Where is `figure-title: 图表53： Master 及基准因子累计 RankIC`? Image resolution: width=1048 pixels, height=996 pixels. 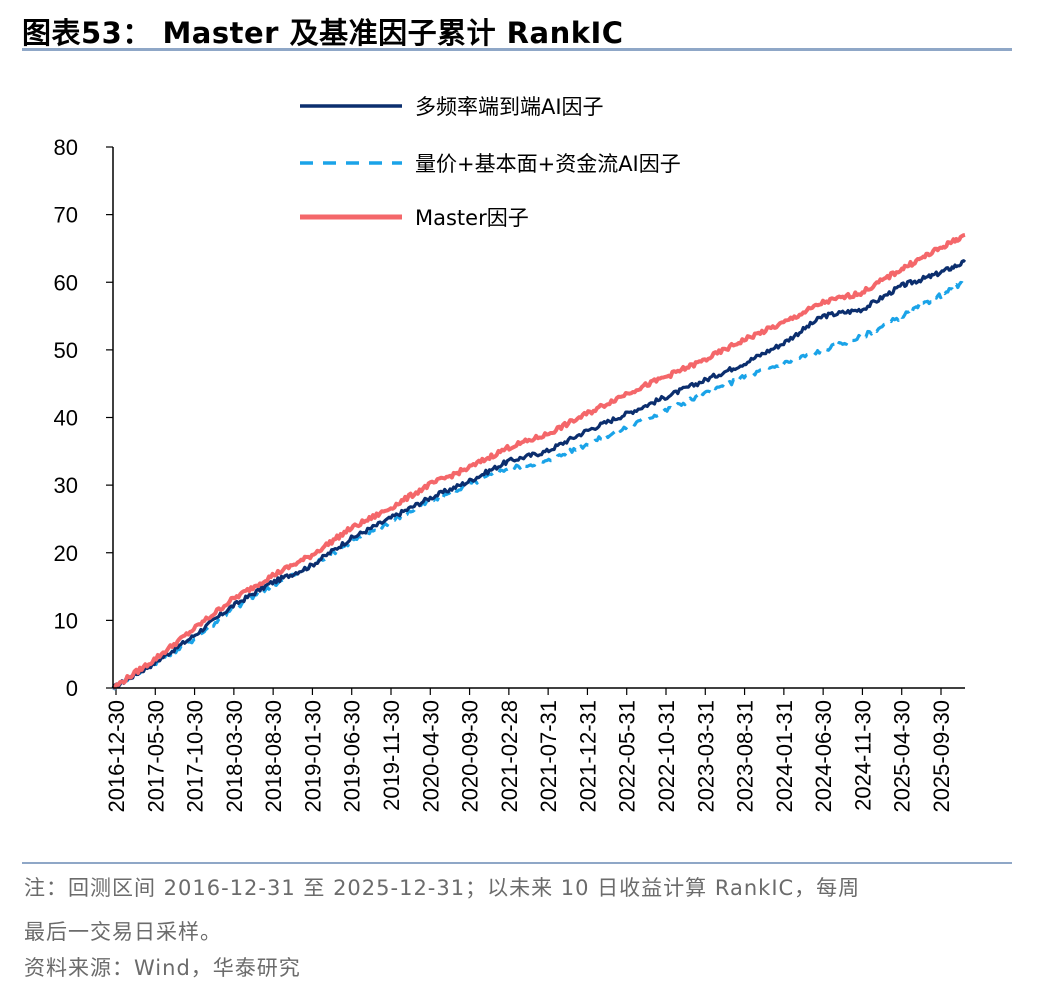 figure-title: 图表53： Master 及基准因子累计 RankIC is located at coordinates (323, 33).